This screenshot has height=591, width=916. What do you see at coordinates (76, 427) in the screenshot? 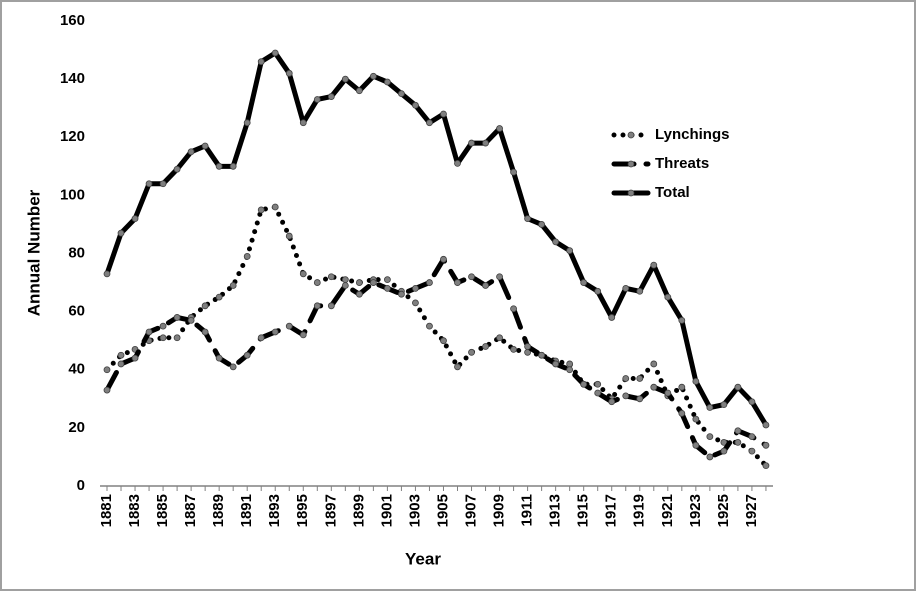
I see `y-tick-label: 20` at bounding box center [76, 427].